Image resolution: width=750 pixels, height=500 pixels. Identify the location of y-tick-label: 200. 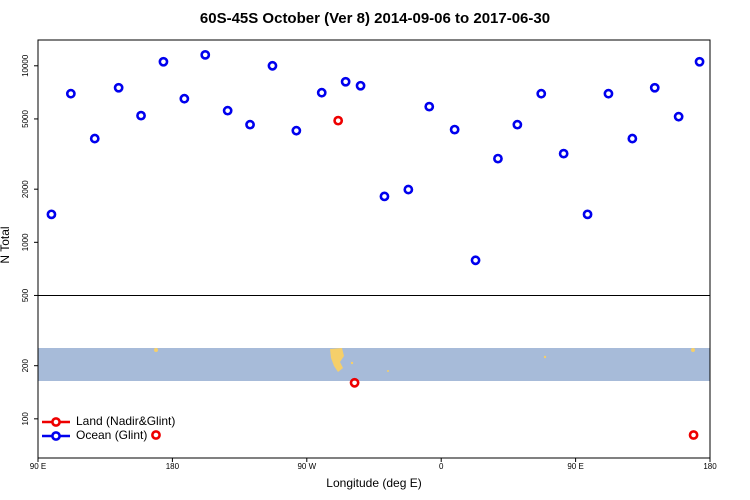
(25, 365).